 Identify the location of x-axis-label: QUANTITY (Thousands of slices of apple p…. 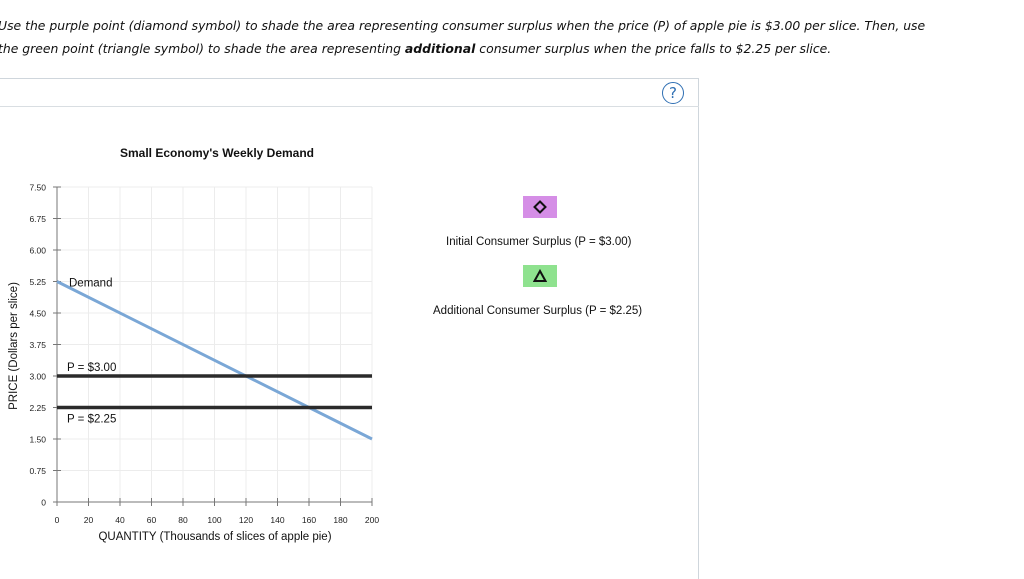
(214, 537).